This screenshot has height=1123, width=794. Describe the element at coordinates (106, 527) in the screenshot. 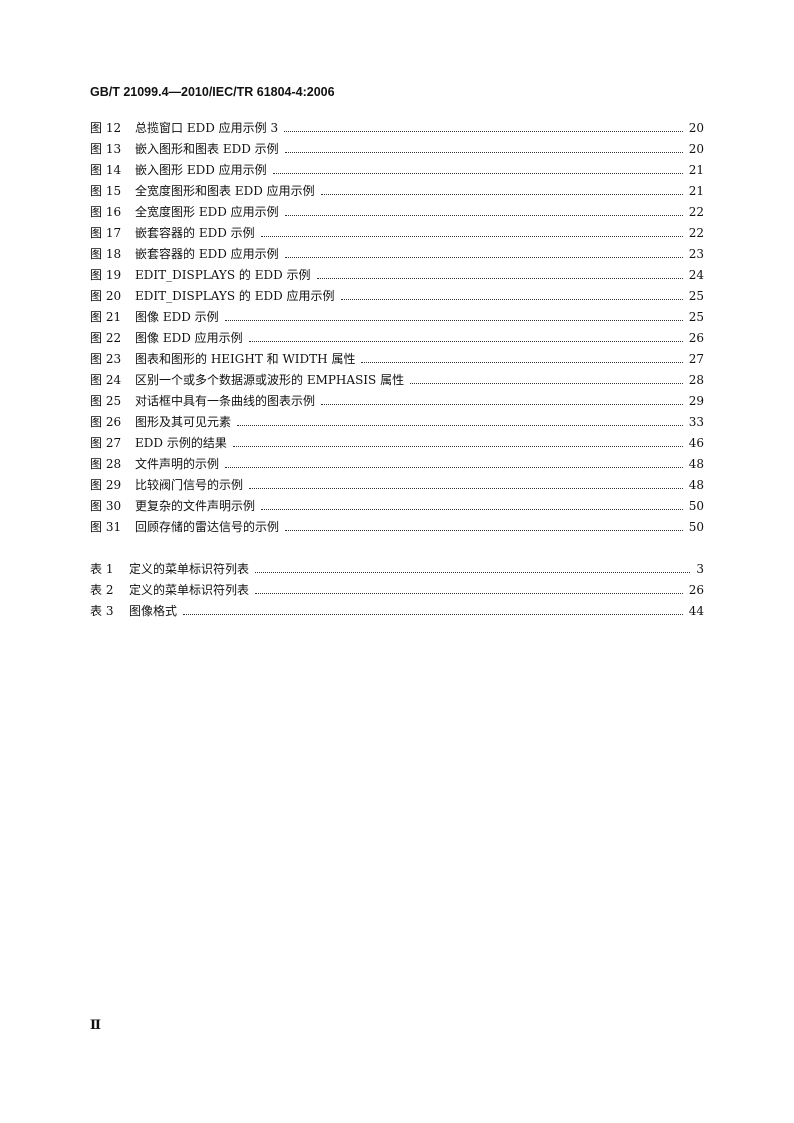

I see `entry-label: 图 31` at that location.